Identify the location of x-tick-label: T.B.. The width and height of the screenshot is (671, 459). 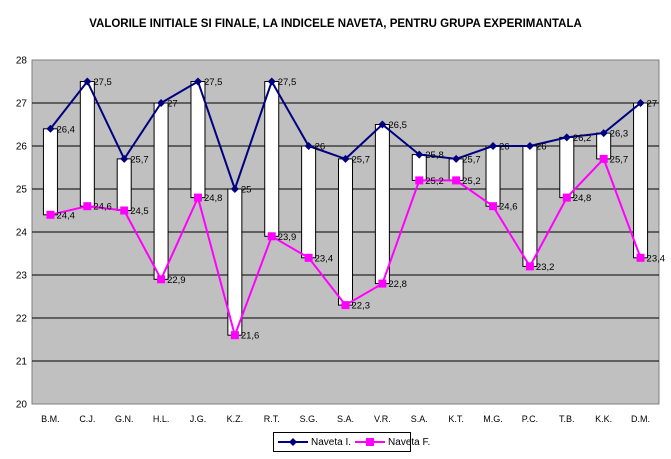
(567, 419).